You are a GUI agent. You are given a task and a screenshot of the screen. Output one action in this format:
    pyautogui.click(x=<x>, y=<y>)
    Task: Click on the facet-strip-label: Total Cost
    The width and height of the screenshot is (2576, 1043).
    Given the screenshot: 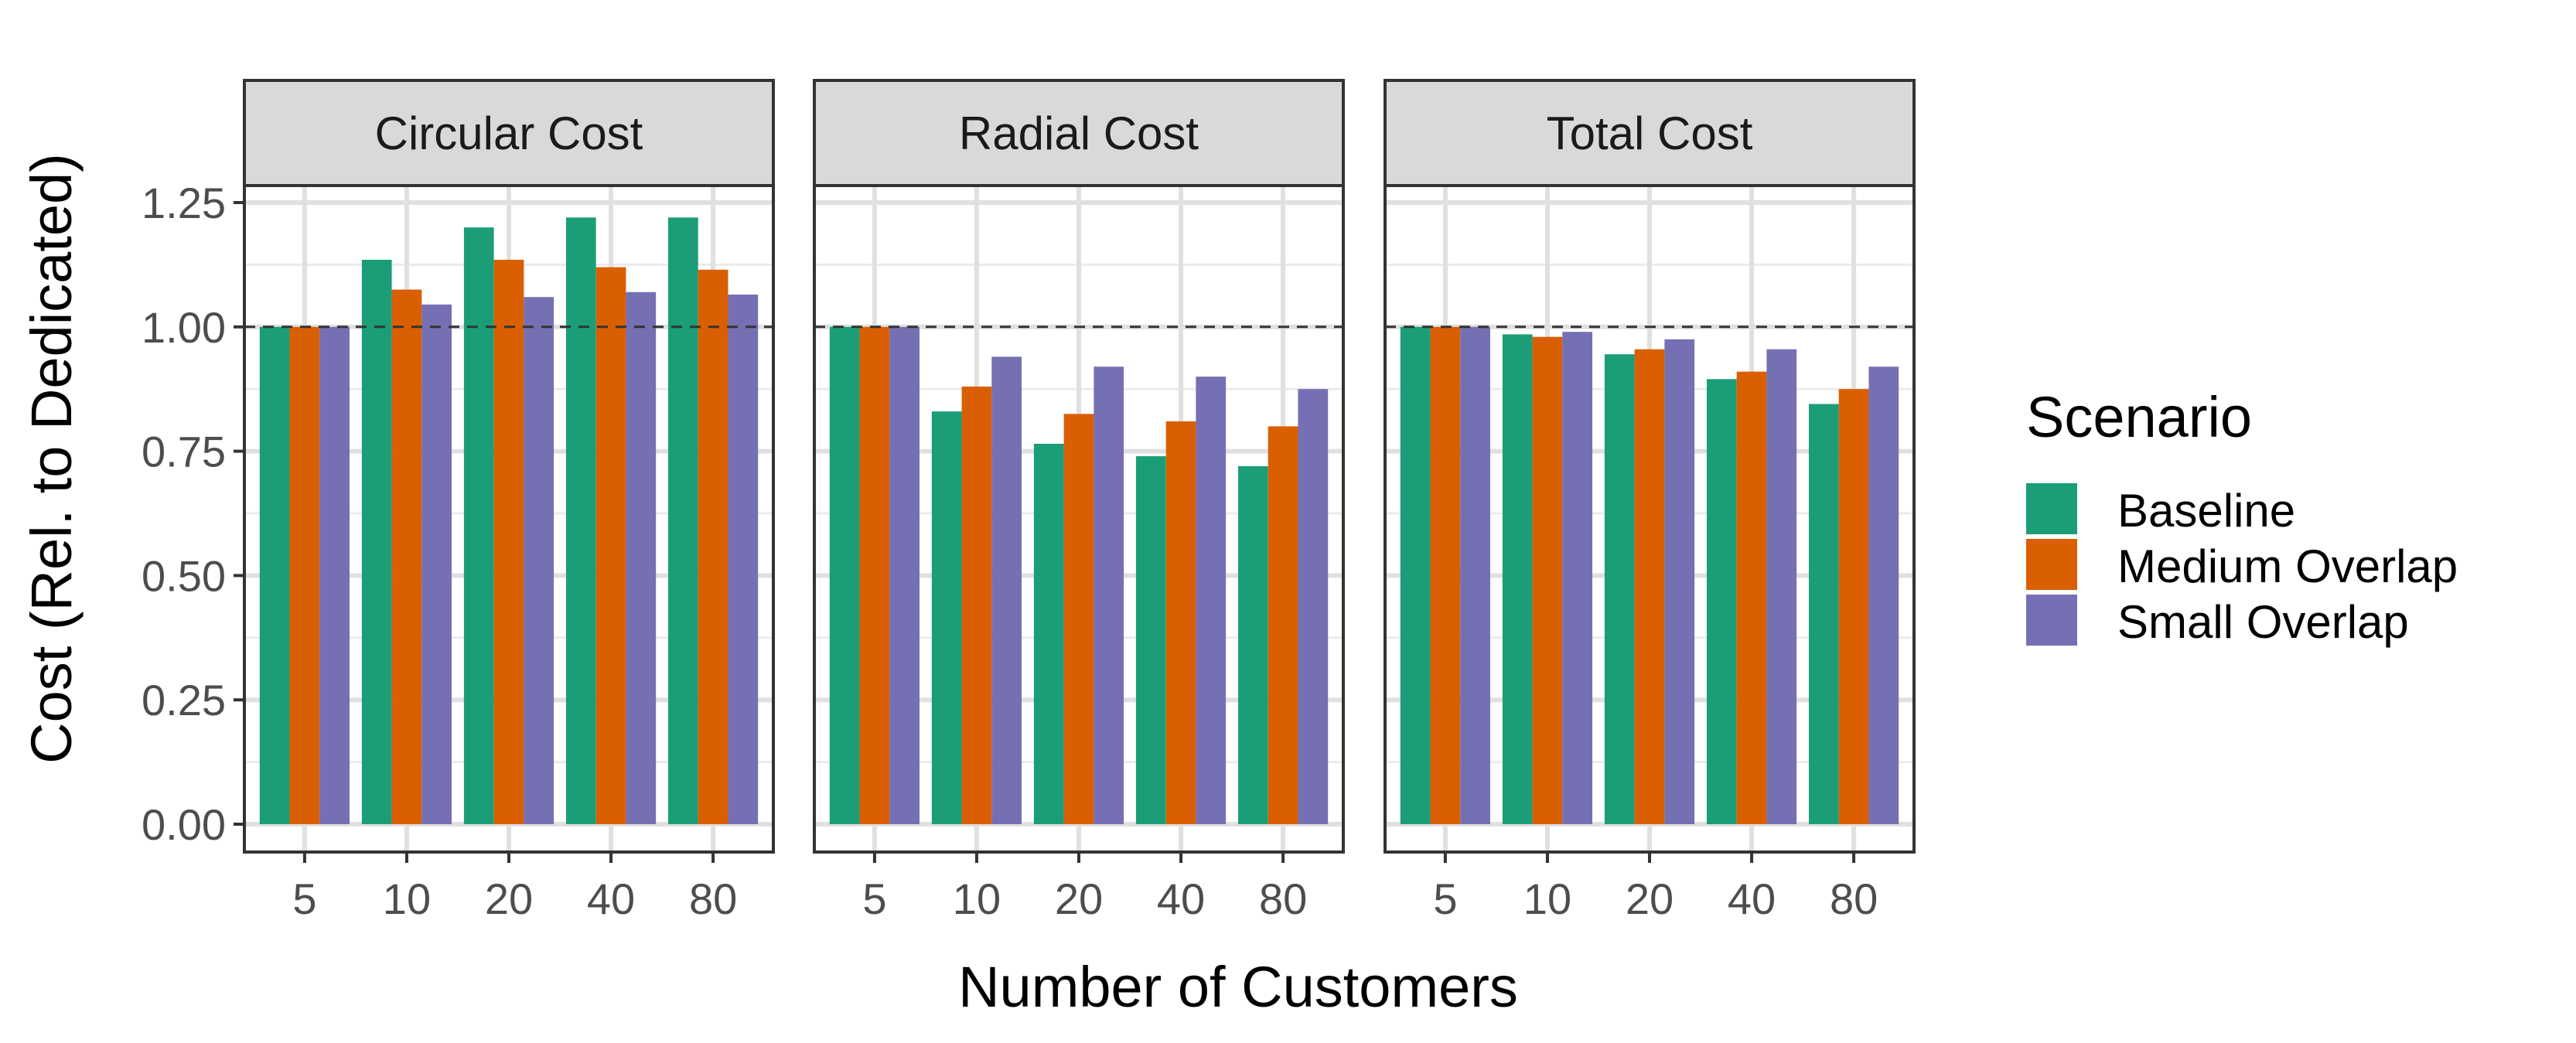 What is the action you would take?
    pyautogui.click(x=1650, y=133)
    